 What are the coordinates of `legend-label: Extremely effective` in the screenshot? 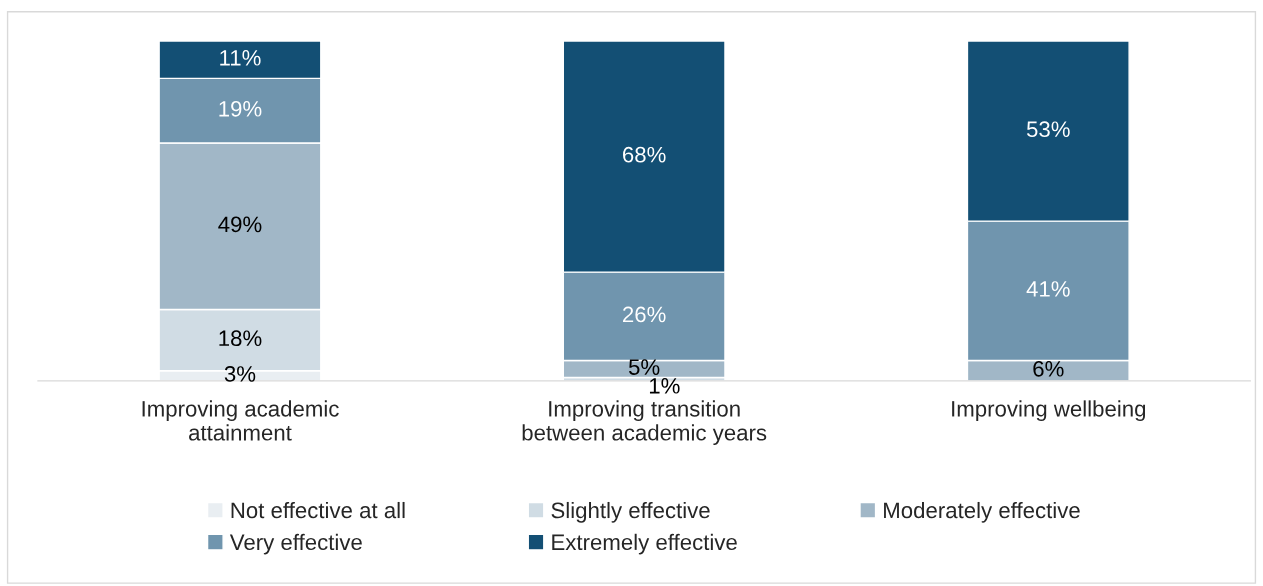 It's located at (644, 544).